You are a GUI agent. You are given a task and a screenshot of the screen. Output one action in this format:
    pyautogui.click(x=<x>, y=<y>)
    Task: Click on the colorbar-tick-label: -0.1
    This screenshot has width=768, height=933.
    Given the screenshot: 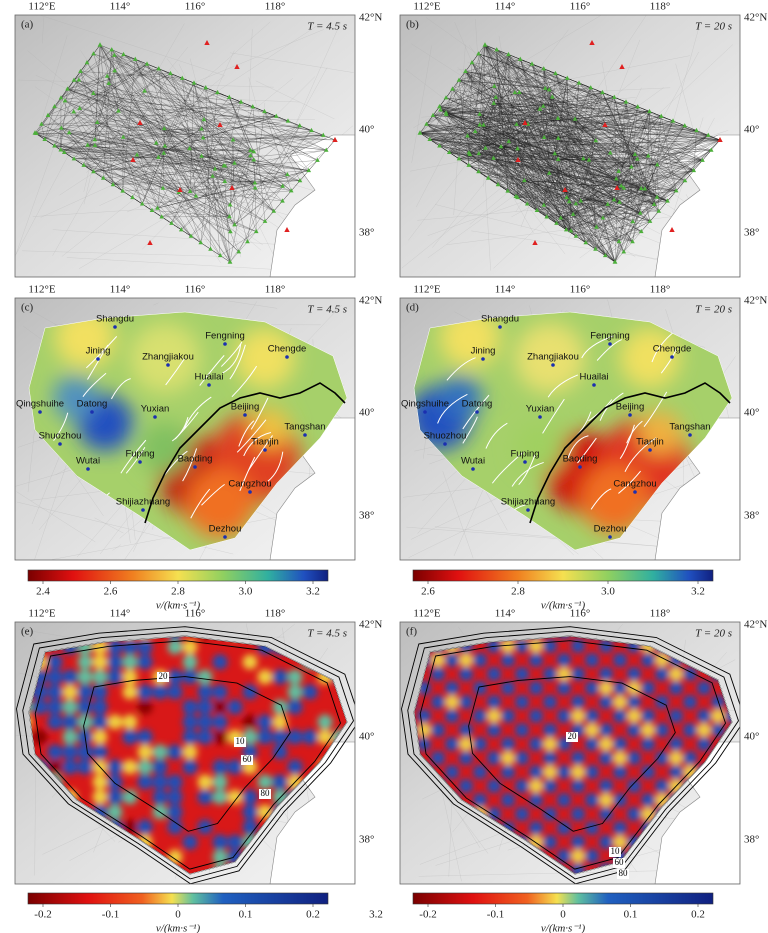 What is the action you would take?
    pyautogui.click(x=110, y=915)
    